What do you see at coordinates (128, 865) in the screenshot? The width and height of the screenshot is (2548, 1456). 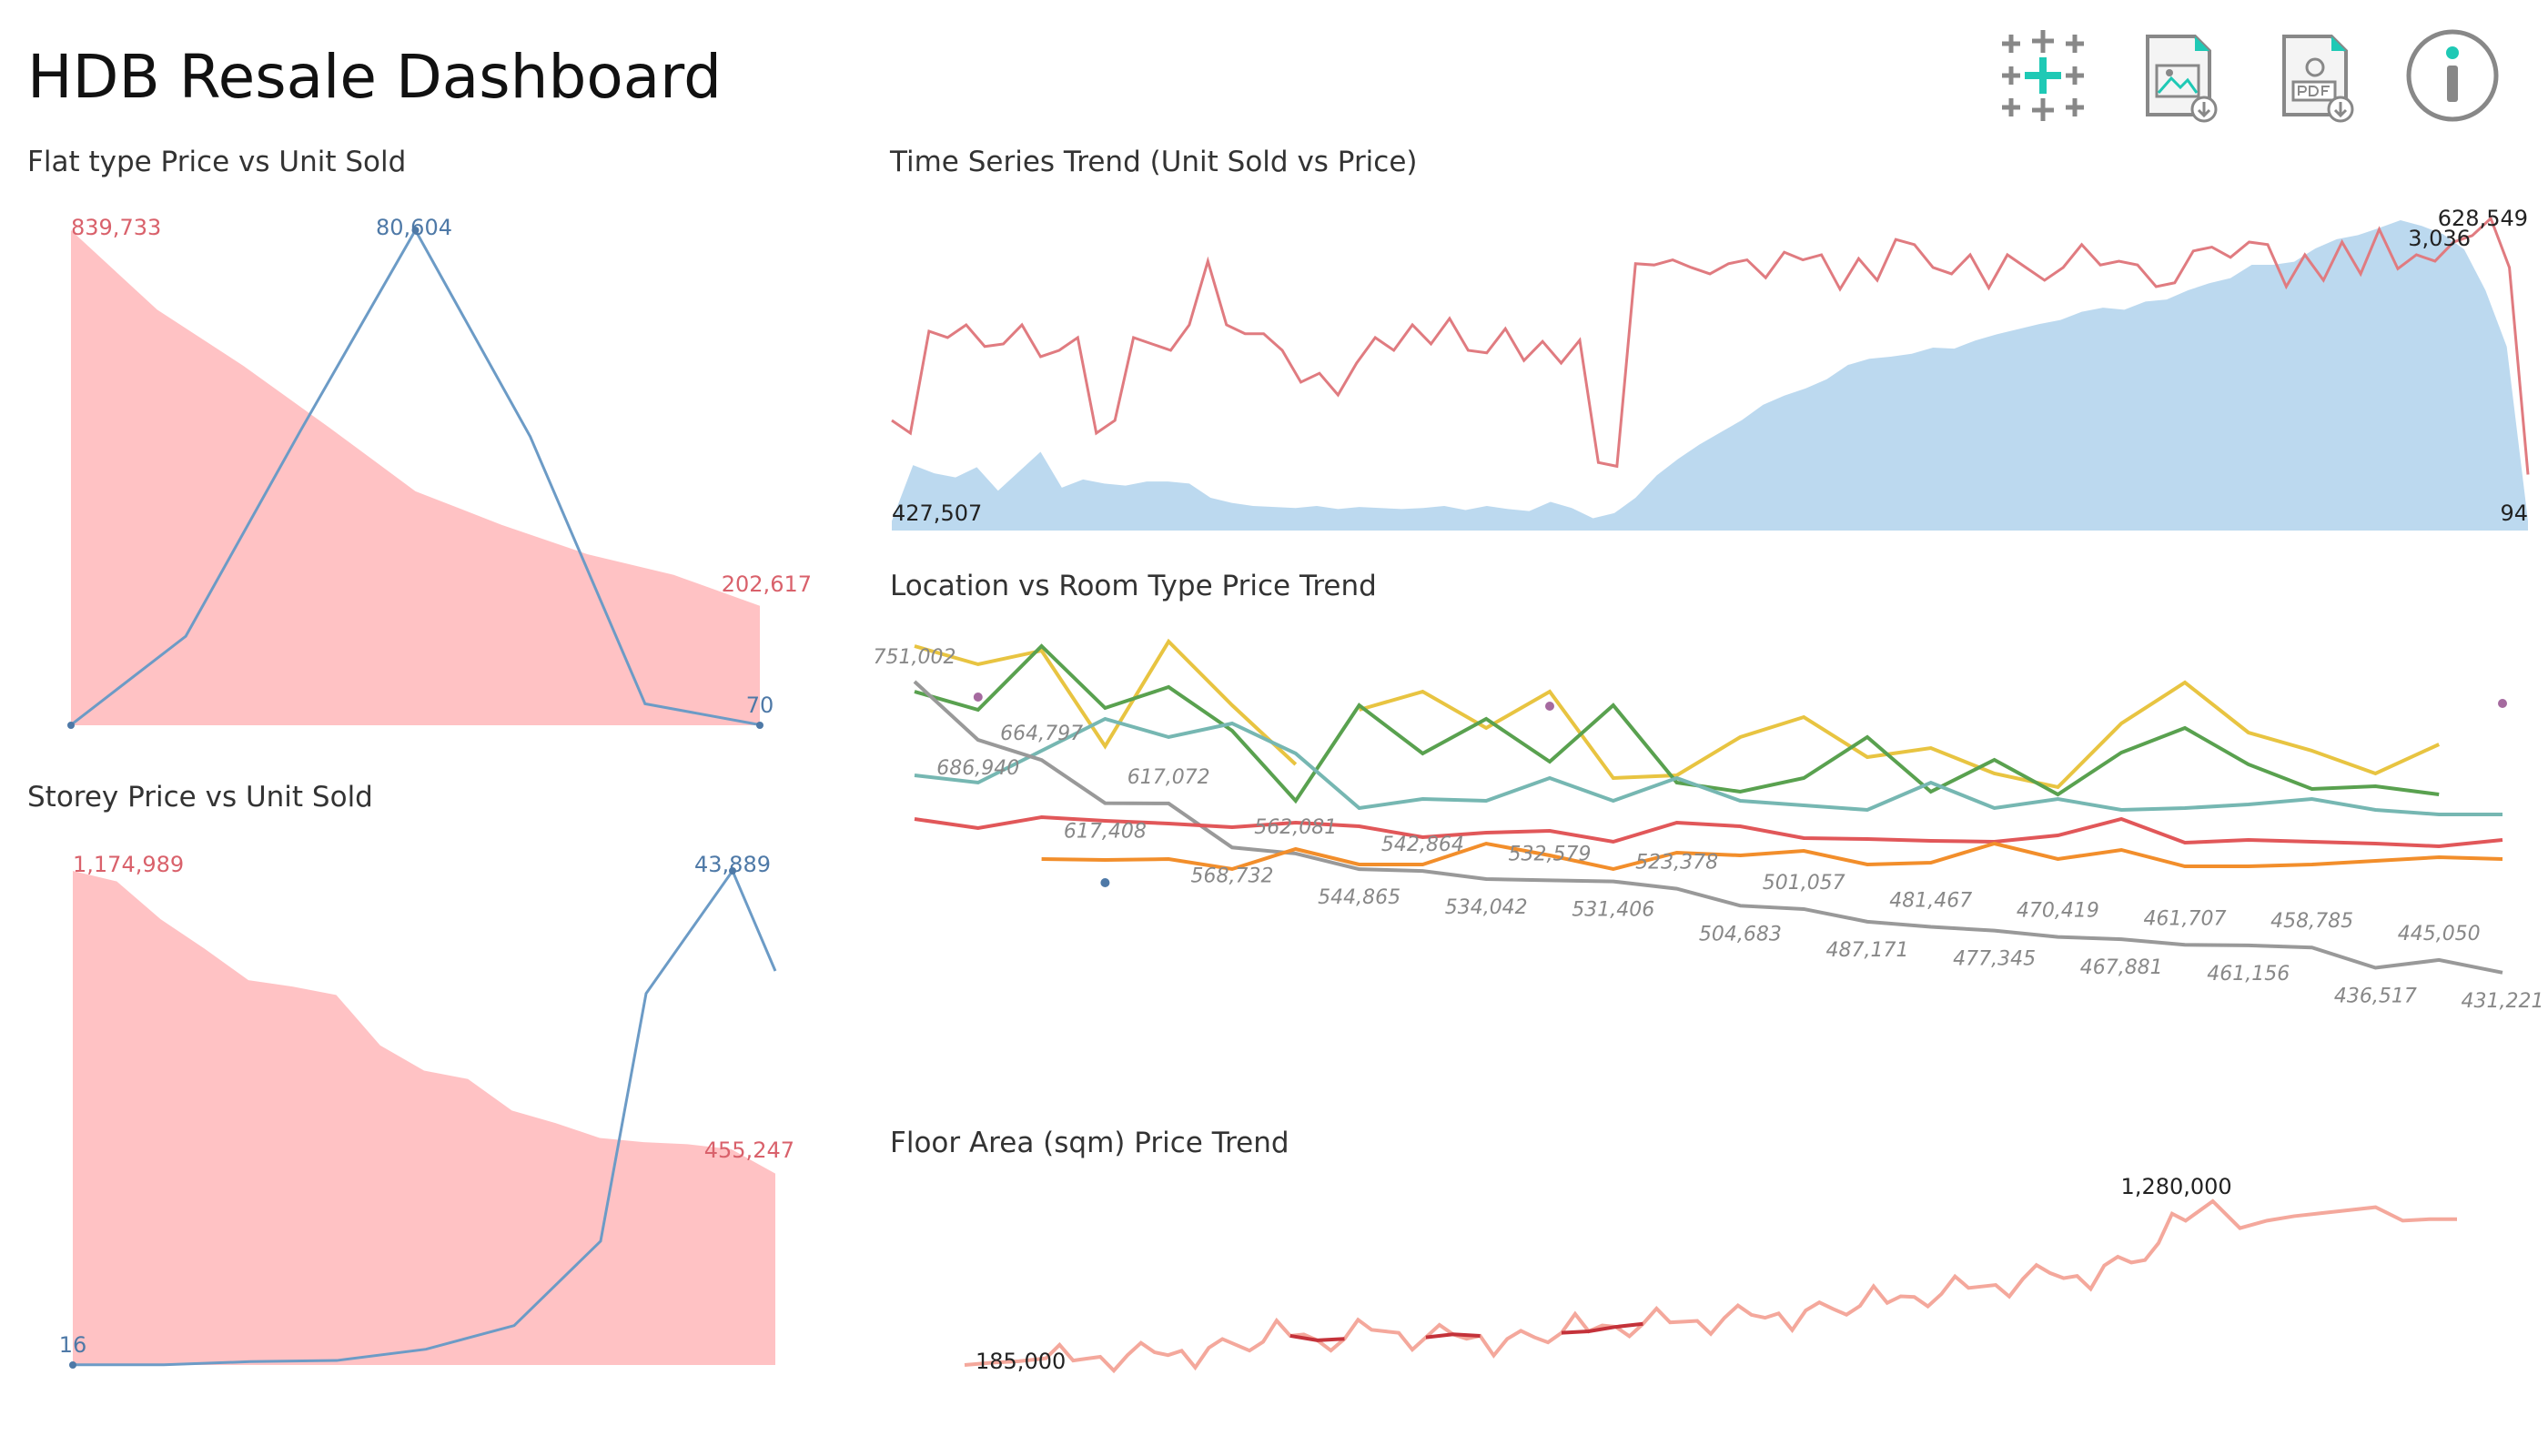 I see `storey-price-max-label: 1,174,989` at bounding box center [128, 865].